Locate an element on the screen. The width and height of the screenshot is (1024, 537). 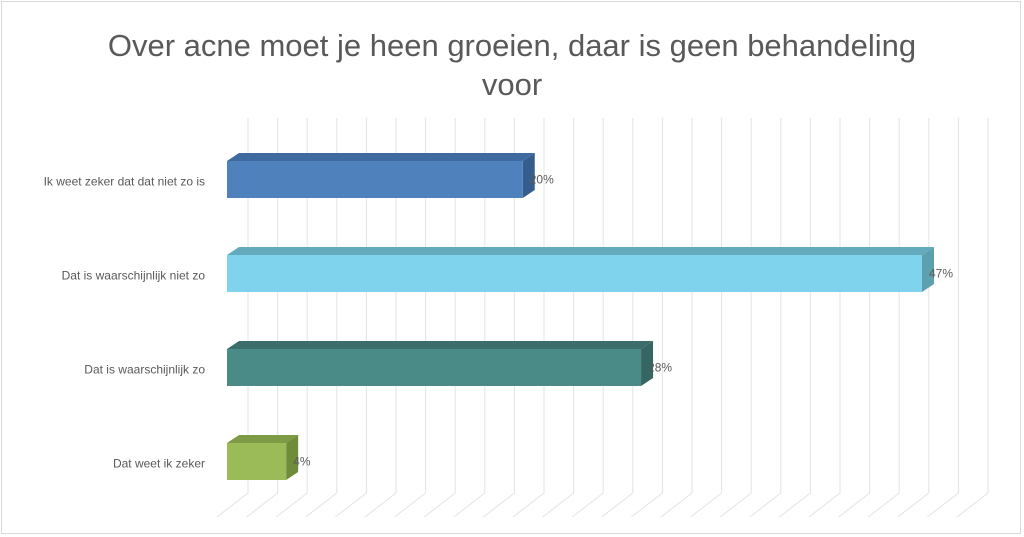
value-label: 28% is located at coordinates (660, 368).